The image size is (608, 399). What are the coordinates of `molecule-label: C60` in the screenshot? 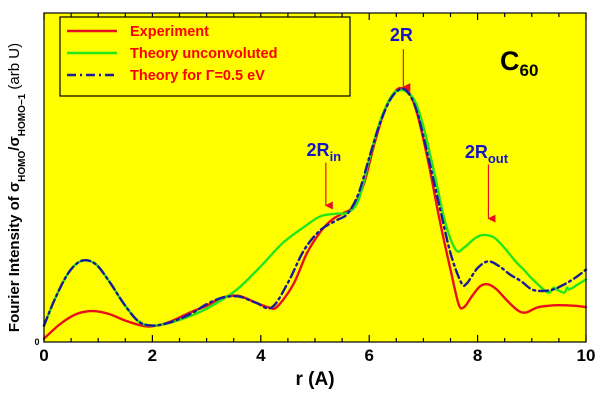 It's located at (519, 63).